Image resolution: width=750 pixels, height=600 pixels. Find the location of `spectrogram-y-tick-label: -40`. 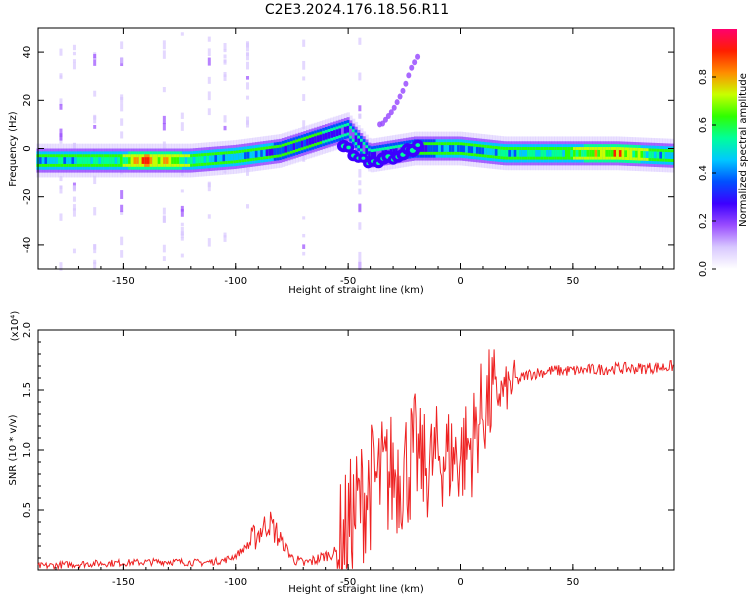

spectrogram-y-tick-label: -40 is located at coordinates (27, 245).